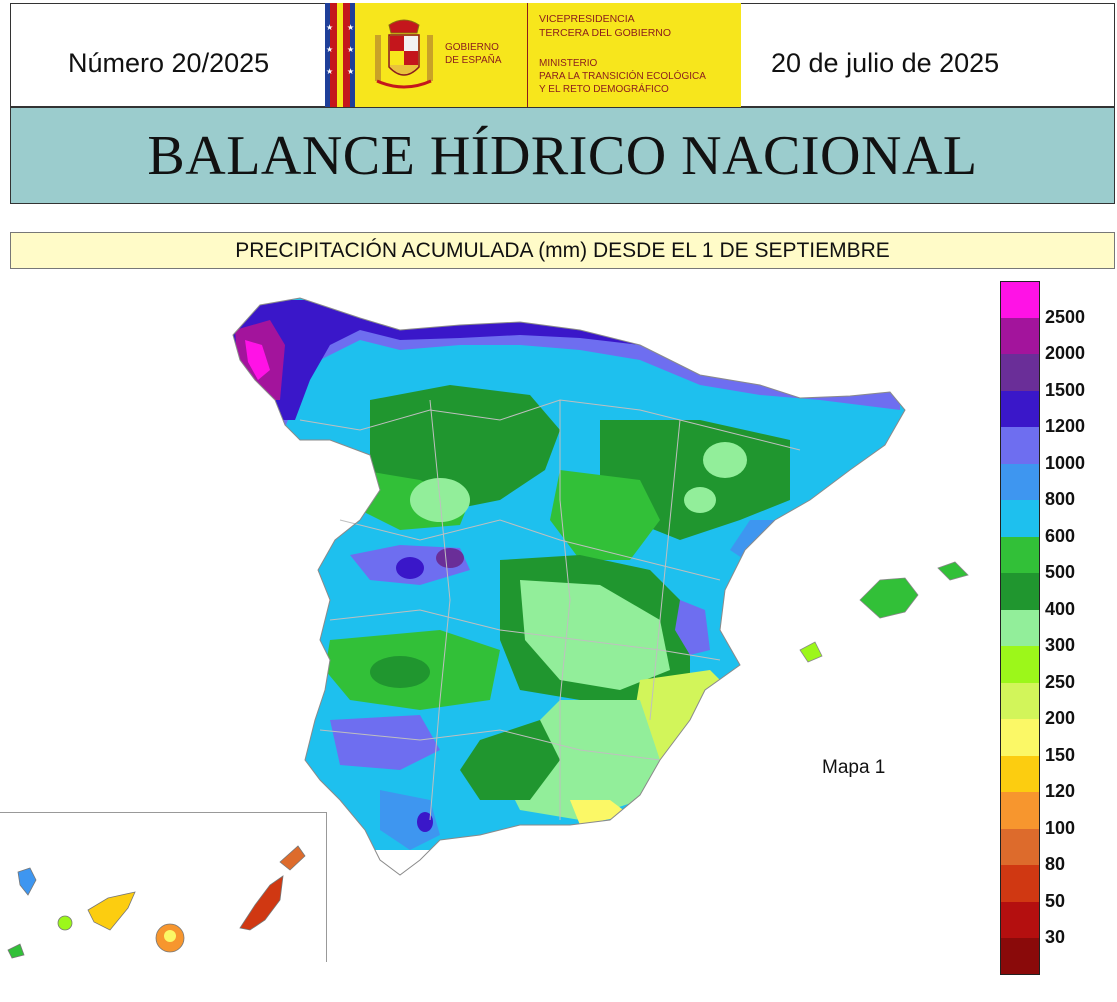  I want to click on issue-date: 20 de julio de 2025, so click(885, 63).